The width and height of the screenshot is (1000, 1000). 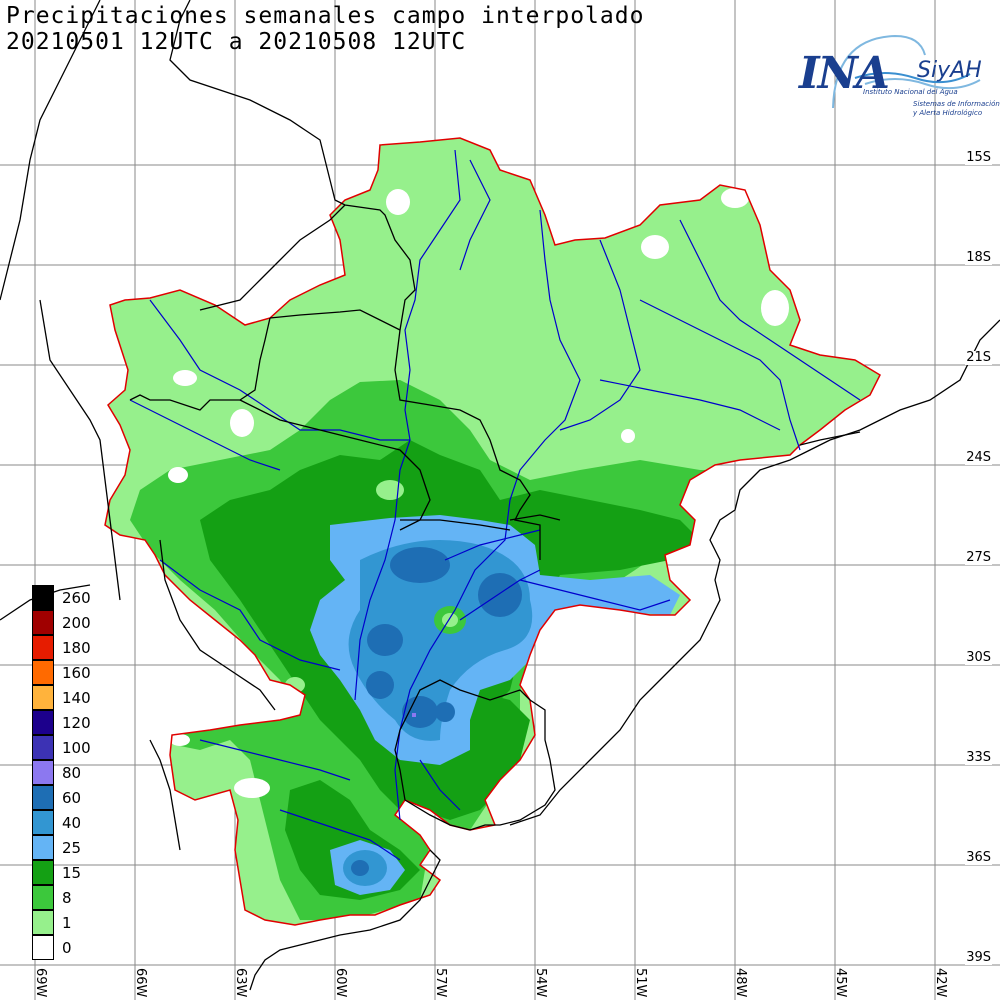 What do you see at coordinates (72, 873) in the screenshot?
I see `legend-label: 15` at bounding box center [72, 873].